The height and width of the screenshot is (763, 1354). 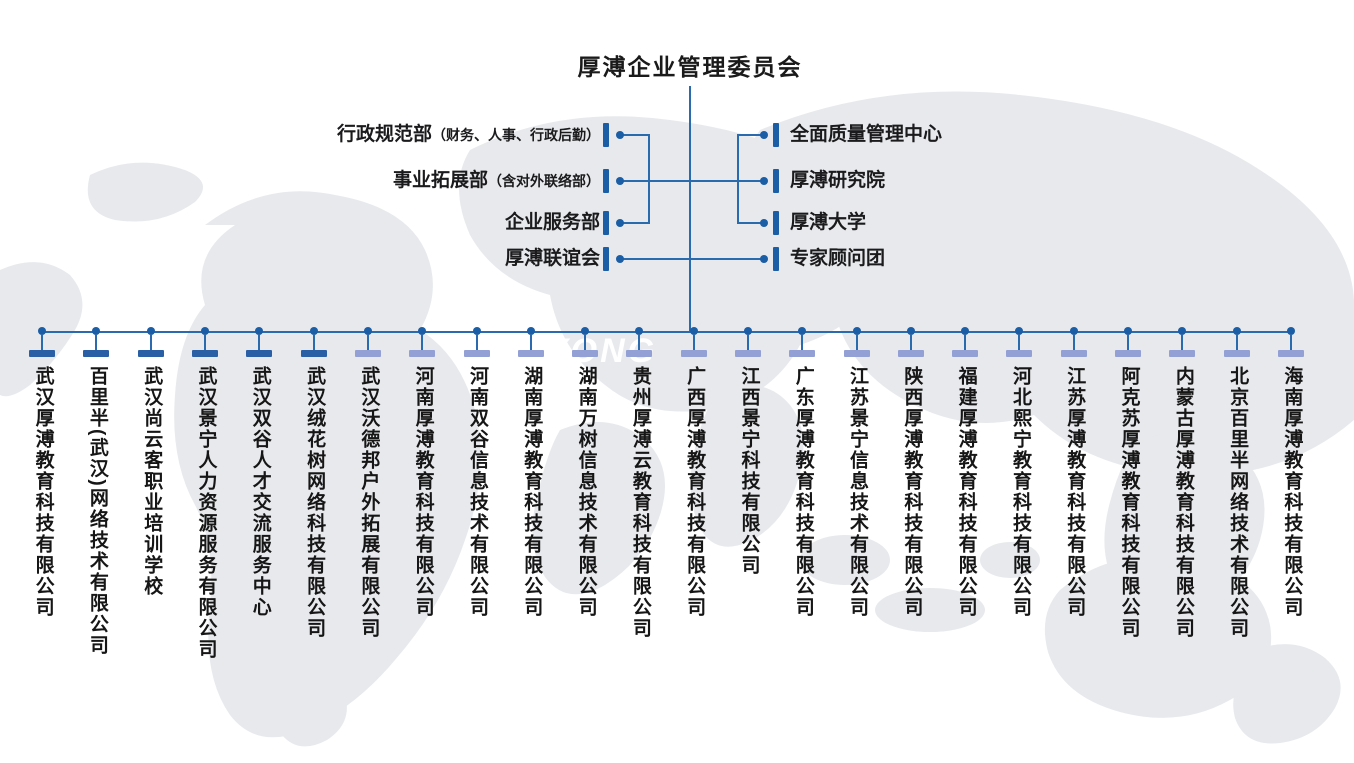 I want to click on dept-name: 专家顾问团, so click(x=838, y=258).